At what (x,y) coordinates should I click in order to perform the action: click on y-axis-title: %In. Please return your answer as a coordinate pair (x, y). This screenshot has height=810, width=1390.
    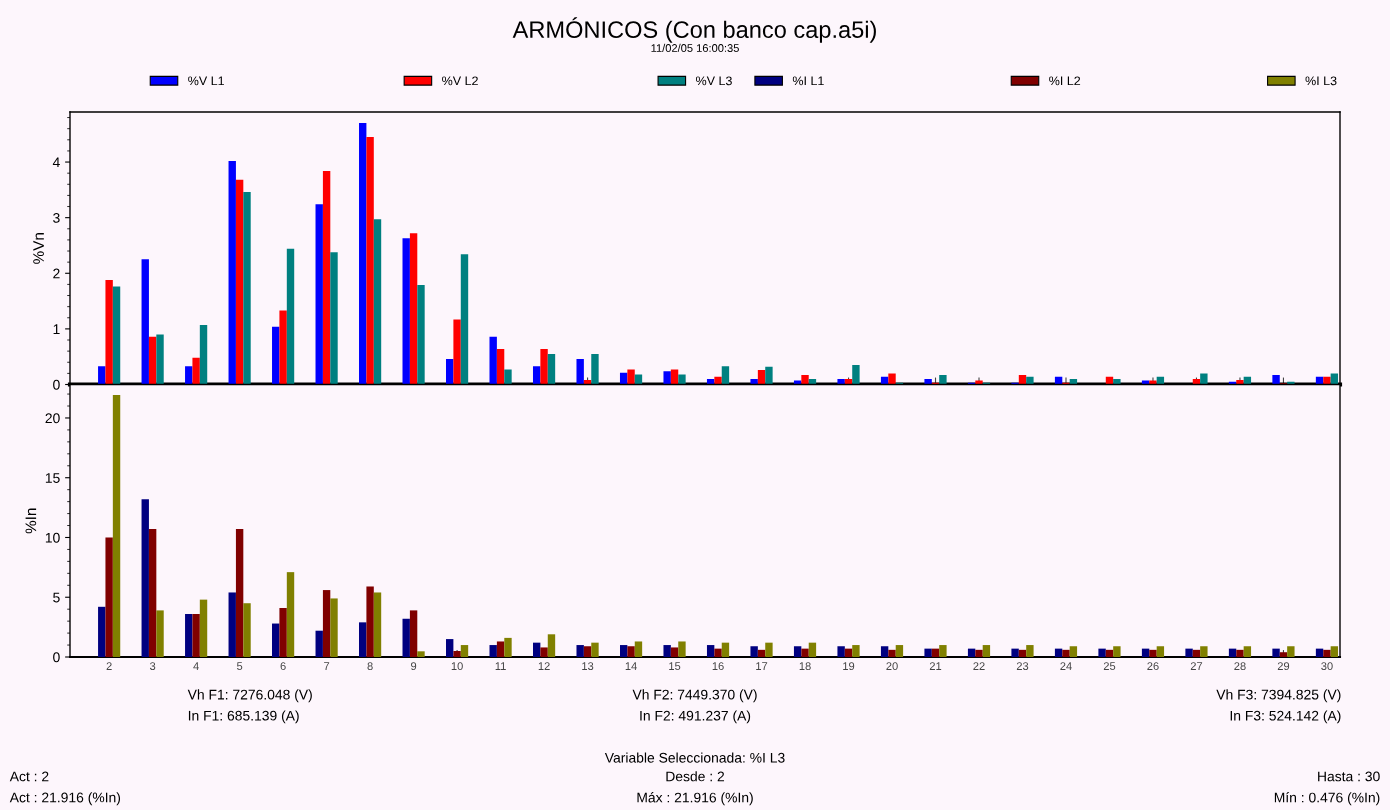
    Looking at the image, I should click on (31, 521).